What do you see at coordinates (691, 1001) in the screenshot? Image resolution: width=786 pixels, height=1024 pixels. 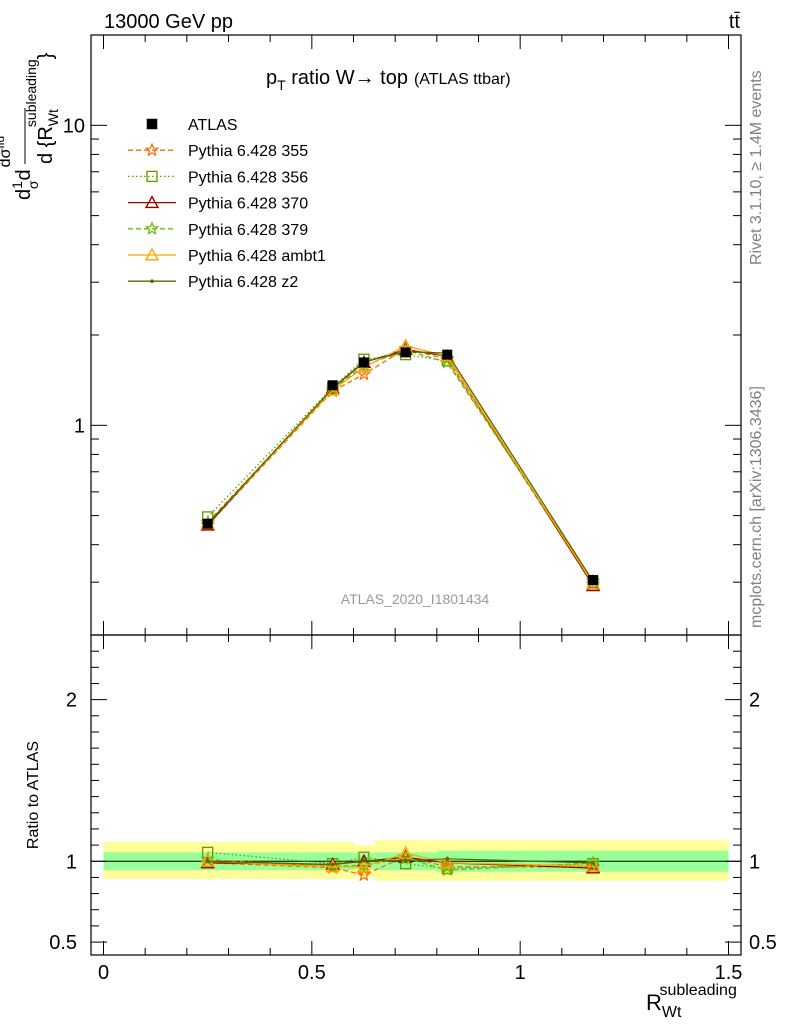 I see `x-axis-label: RWt subleading` at bounding box center [691, 1001].